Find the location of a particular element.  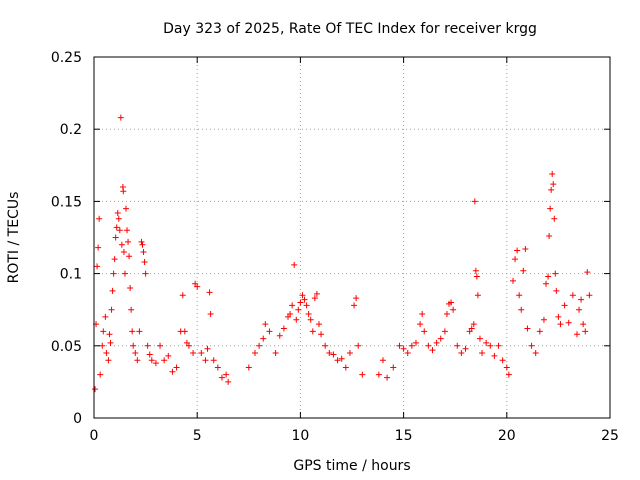

x-tick-label: 15 is located at coordinates (404, 436).